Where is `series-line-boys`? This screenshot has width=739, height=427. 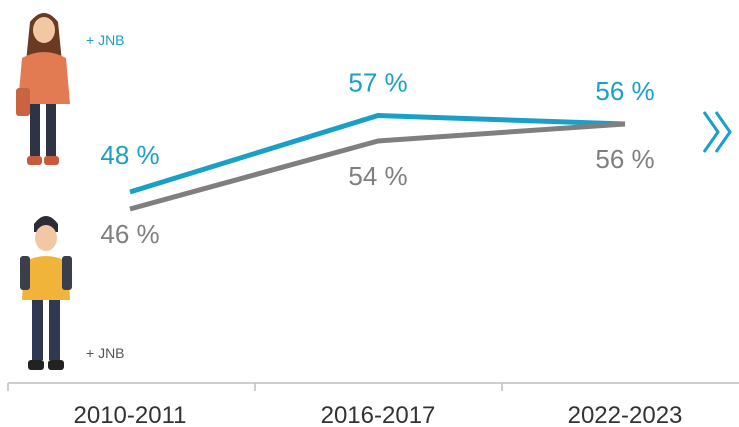
series-line-boys is located at coordinates (377, 166).